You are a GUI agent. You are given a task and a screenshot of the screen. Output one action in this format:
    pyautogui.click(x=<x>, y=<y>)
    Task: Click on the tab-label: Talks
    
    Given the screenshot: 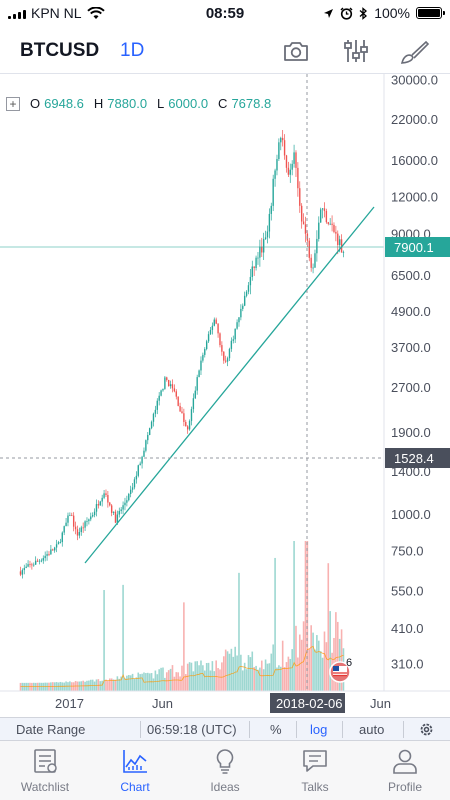 What is the action you would take?
    pyautogui.click(x=315, y=787)
    